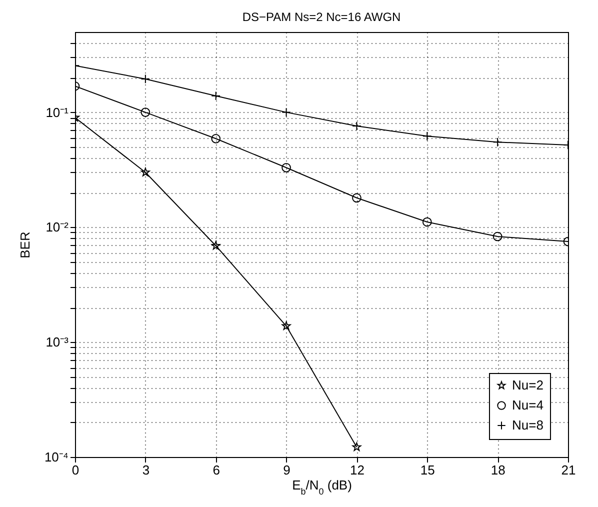 Image resolution: width=598 pixels, height=507 pixels. I want to click on x-tick-label: 15, so click(427, 470).